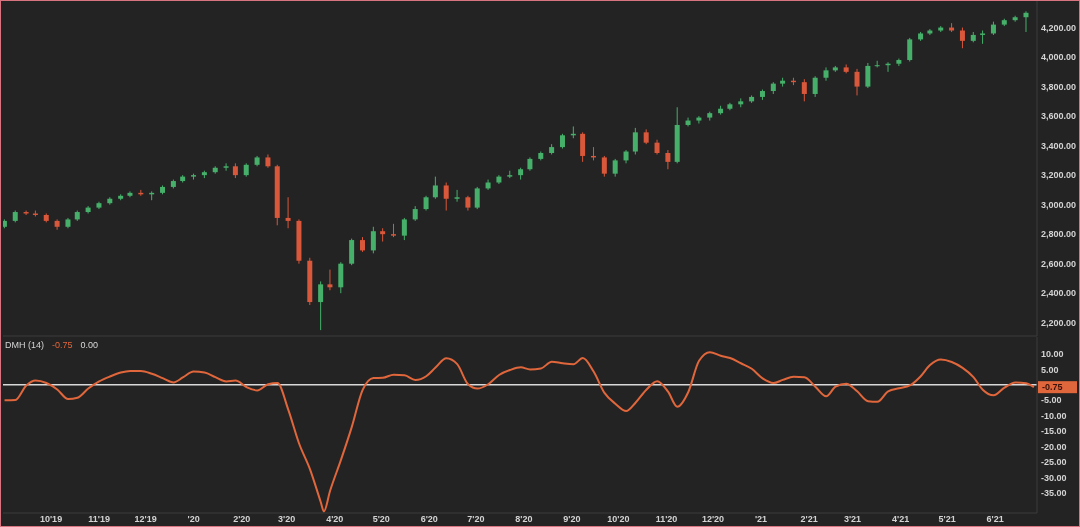  What do you see at coordinates (761, 519) in the screenshot?
I see `x-tick-label: '21` at bounding box center [761, 519].